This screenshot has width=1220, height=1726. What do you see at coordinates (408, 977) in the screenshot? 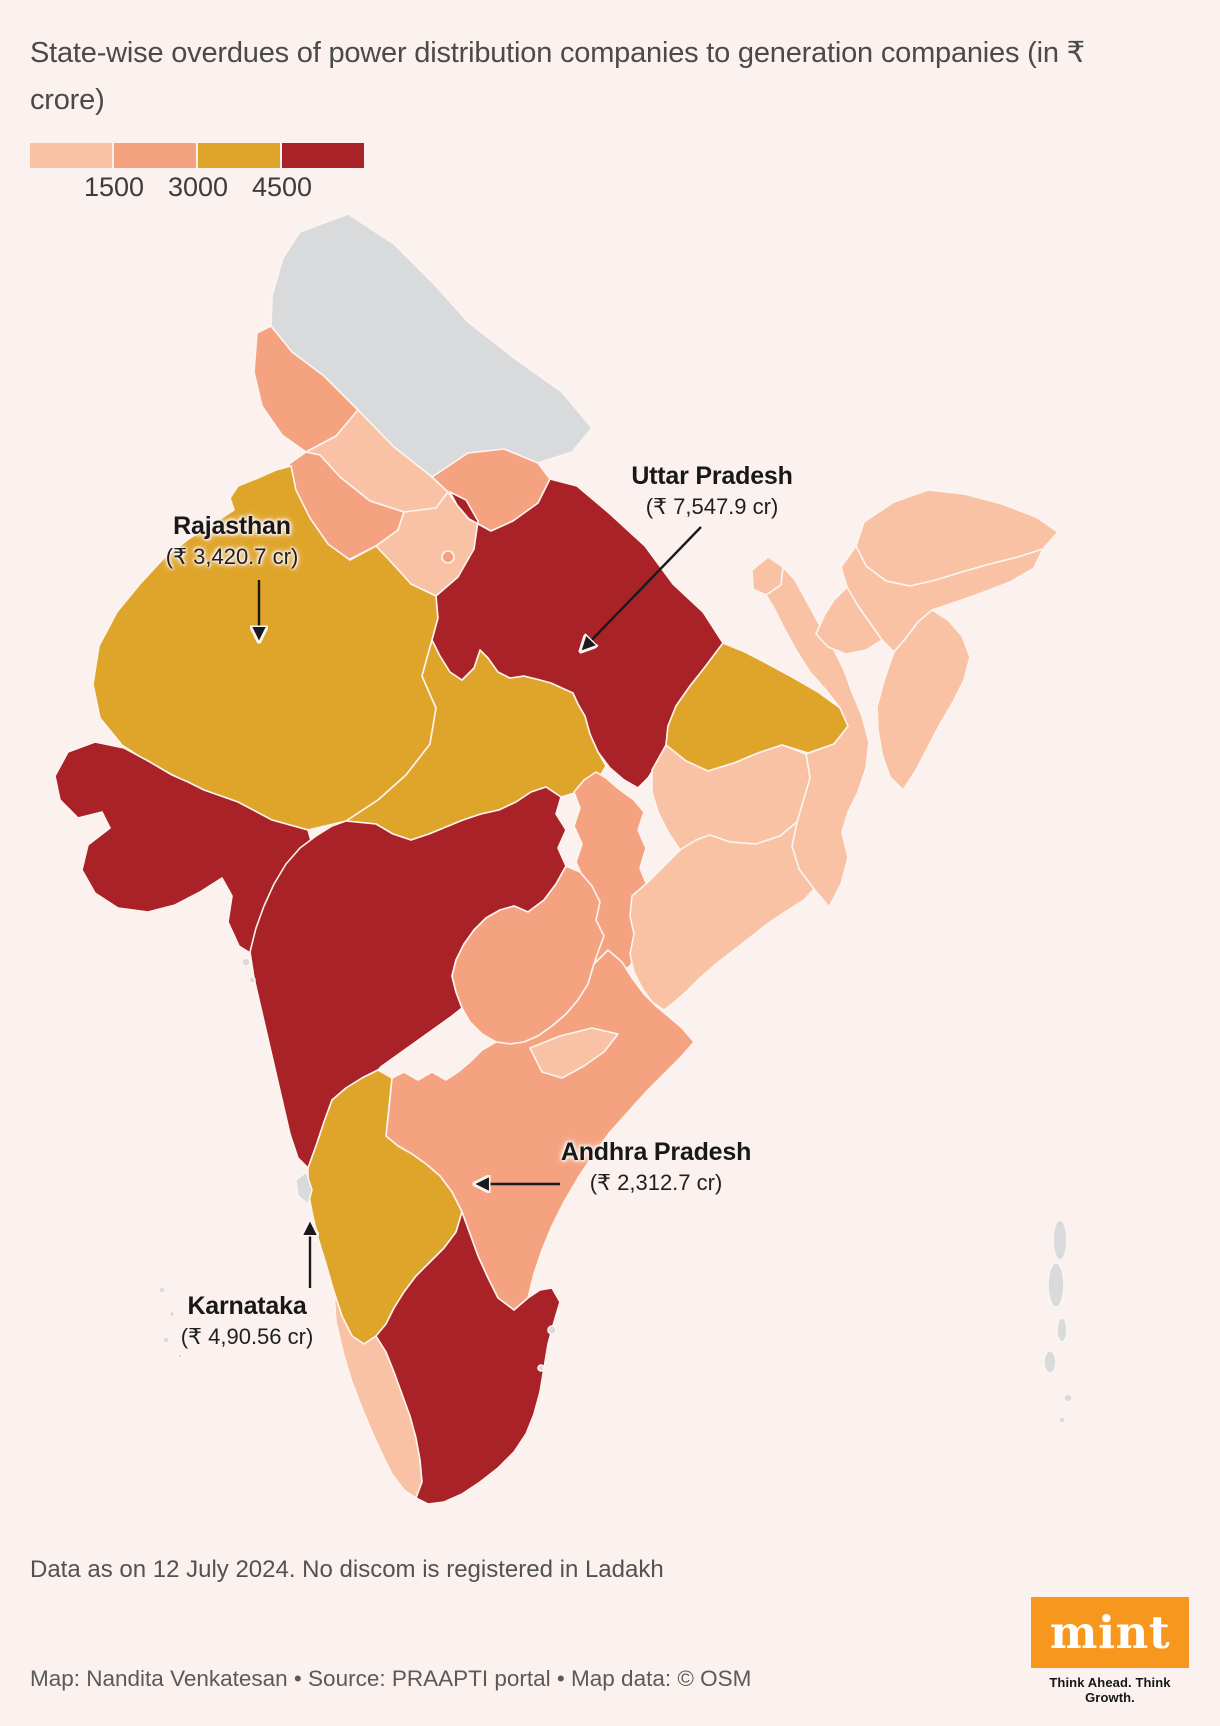
I see `state-maharashtra` at bounding box center [408, 977].